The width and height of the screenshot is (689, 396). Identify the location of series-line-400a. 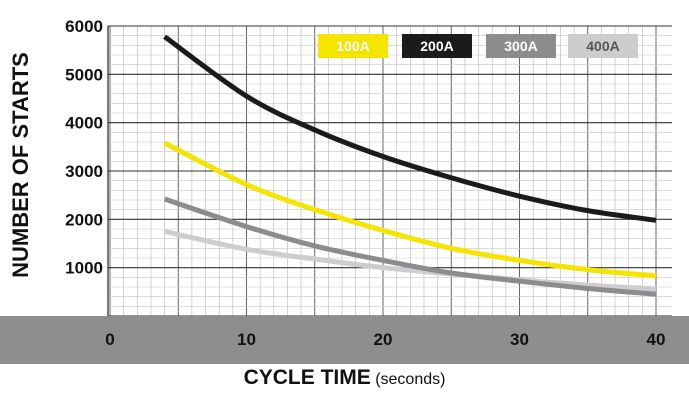
(410, 260).